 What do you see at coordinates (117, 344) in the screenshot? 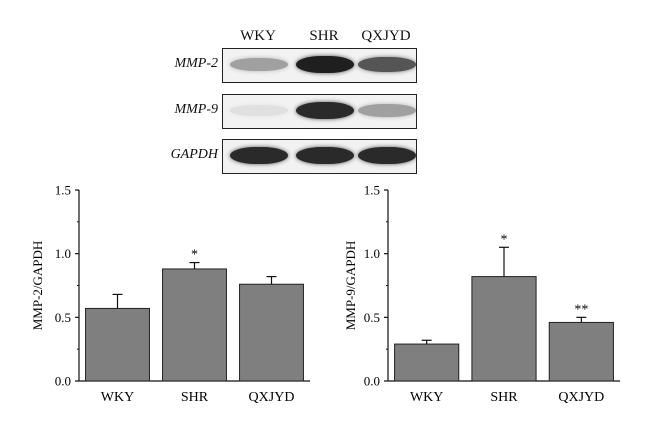
I see `chart-1-bar-wky` at bounding box center [117, 344].